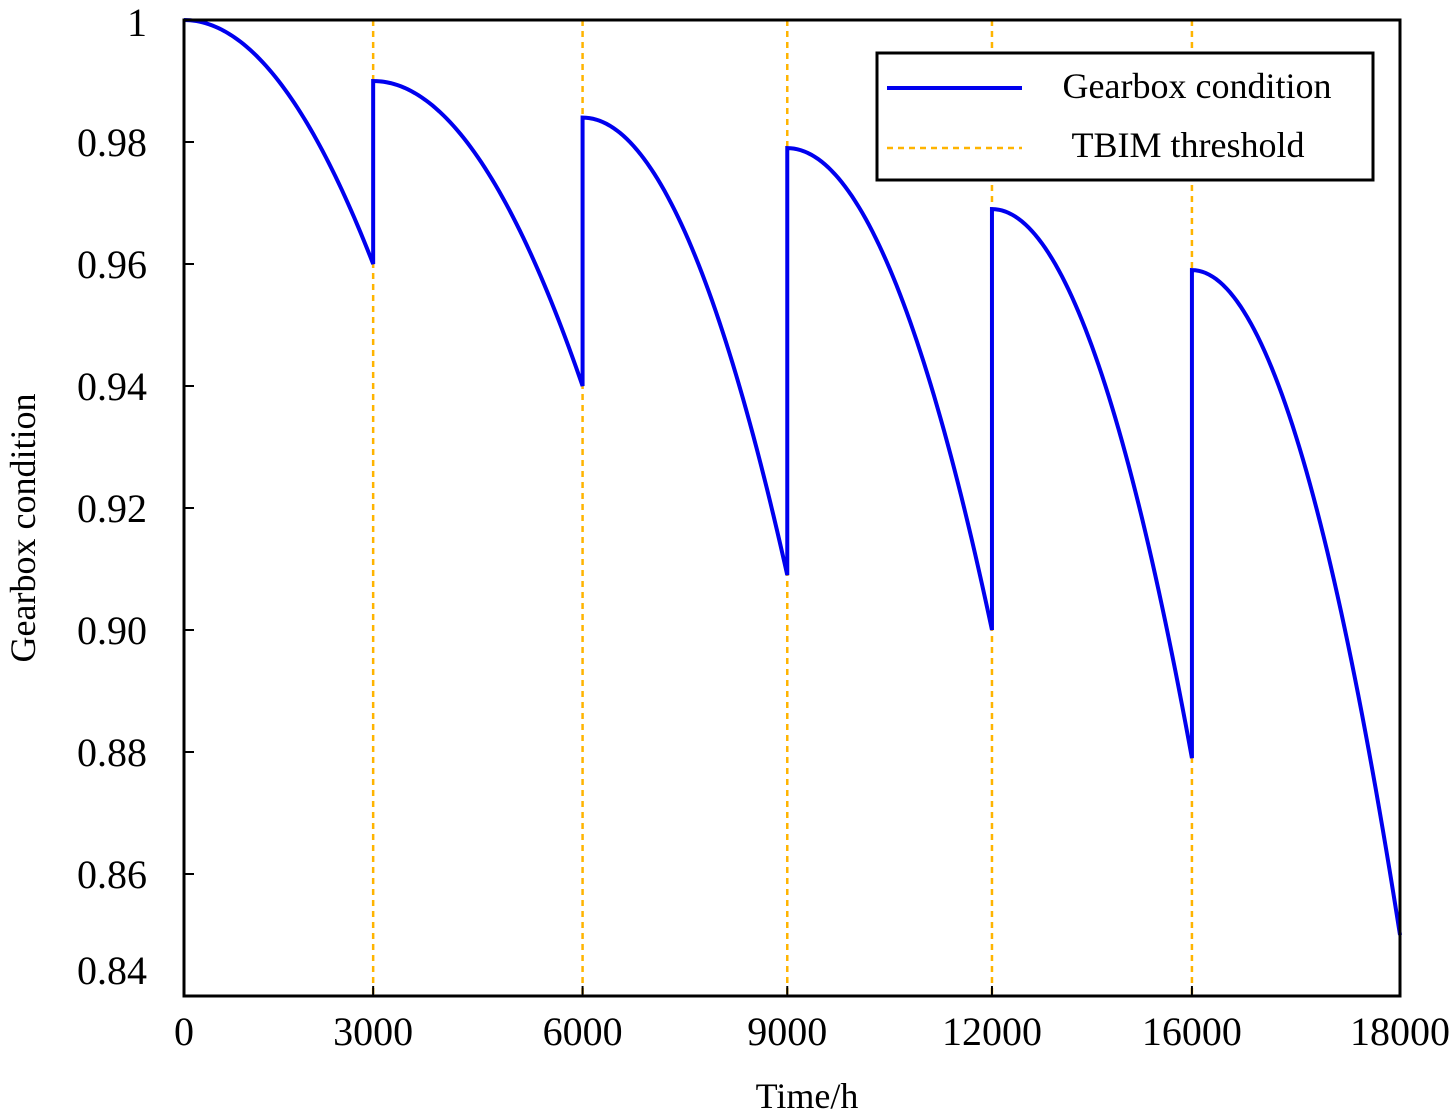 The height and width of the screenshot is (1119, 1455). I want to click on x-tick-label: 9000, so click(787, 1031).